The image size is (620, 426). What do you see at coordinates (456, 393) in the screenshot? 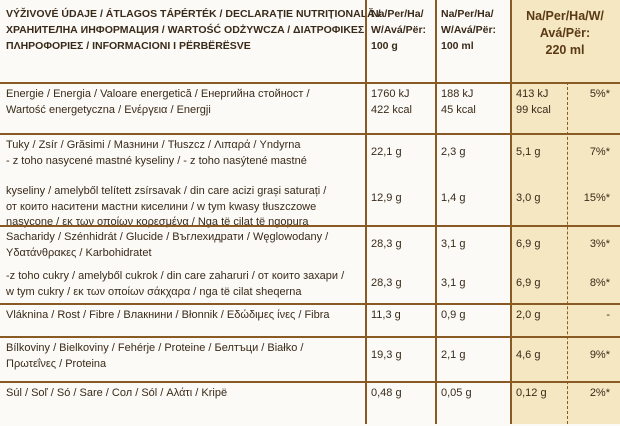
I see `text-line: 0,05 g` at bounding box center [456, 393].